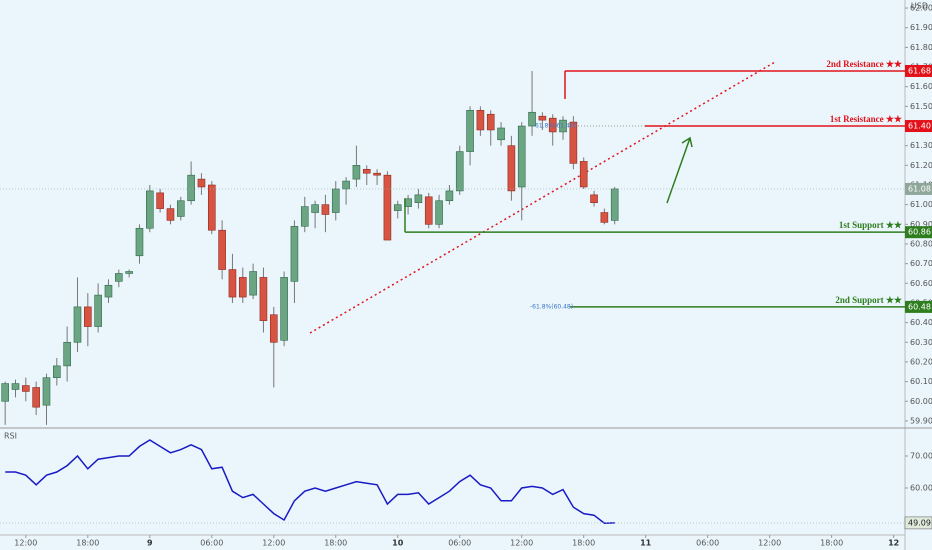 The image size is (932, 550). I want to click on y-tick-label: 61.90, so click(921, 27).